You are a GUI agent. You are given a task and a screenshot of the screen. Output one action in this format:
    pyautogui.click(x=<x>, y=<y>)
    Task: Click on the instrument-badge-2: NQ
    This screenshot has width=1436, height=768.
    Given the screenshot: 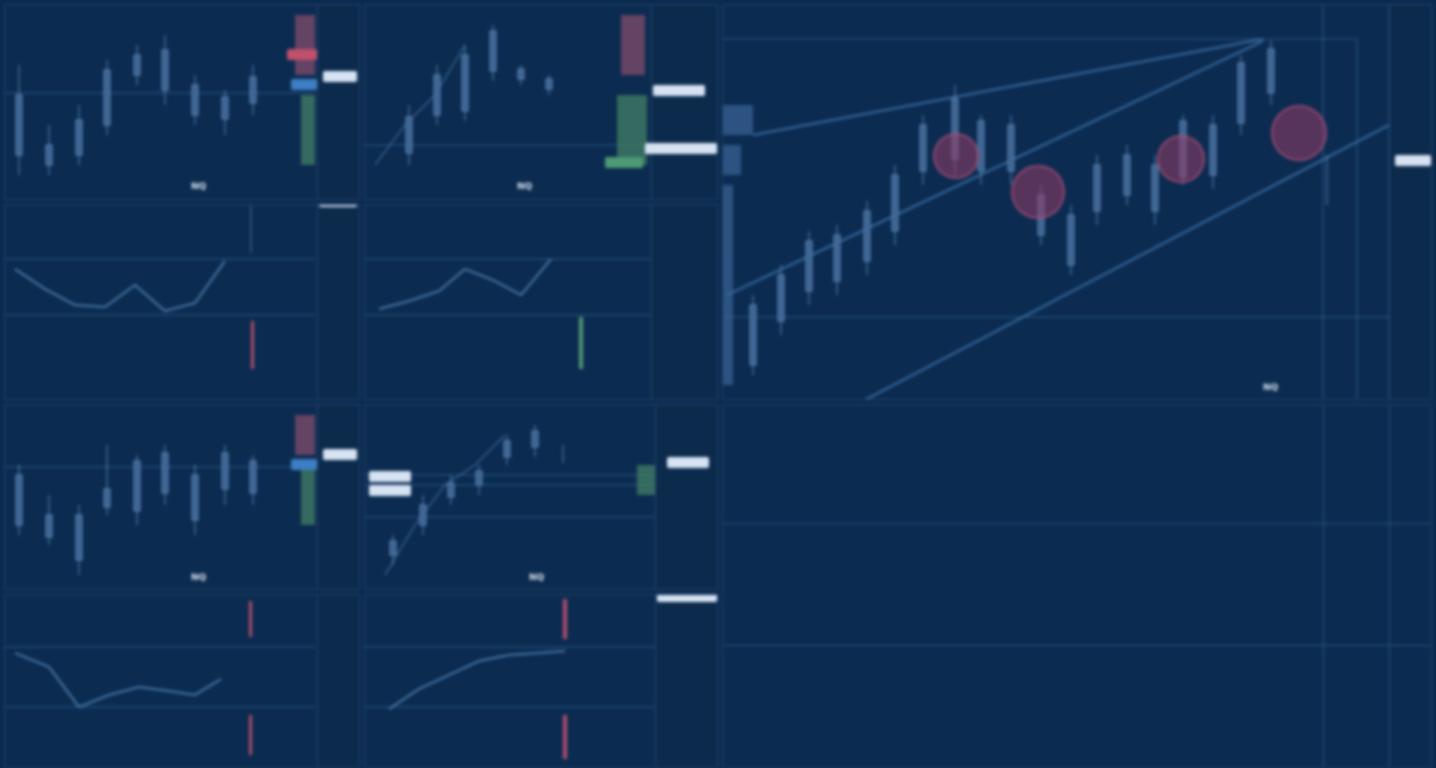 What is the action you would take?
    pyautogui.click(x=525, y=187)
    